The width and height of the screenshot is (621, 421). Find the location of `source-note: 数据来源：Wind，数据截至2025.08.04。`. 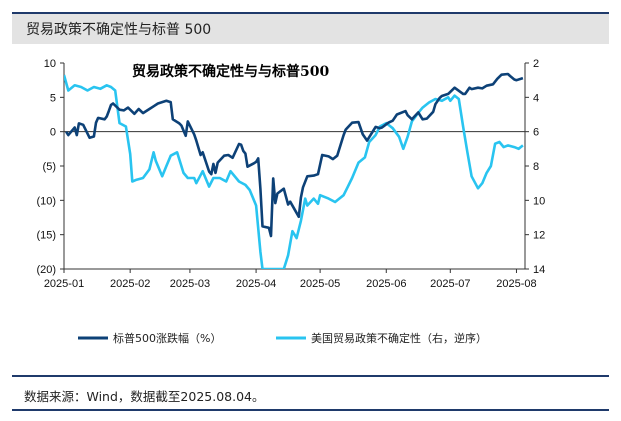

source-note: 数据来源：Wind，数据截至2025.08.04。 is located at coordinates (144, 396).